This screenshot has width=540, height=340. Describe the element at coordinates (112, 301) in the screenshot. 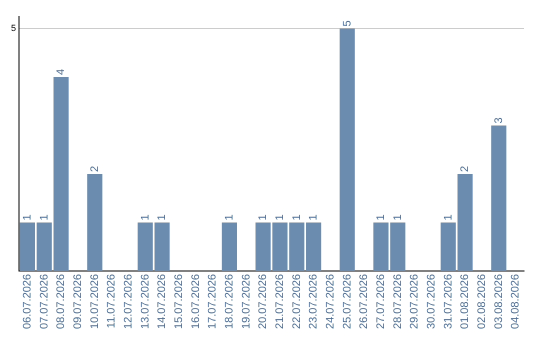

I see `x-tick-label: 11.07.2026` at that location.